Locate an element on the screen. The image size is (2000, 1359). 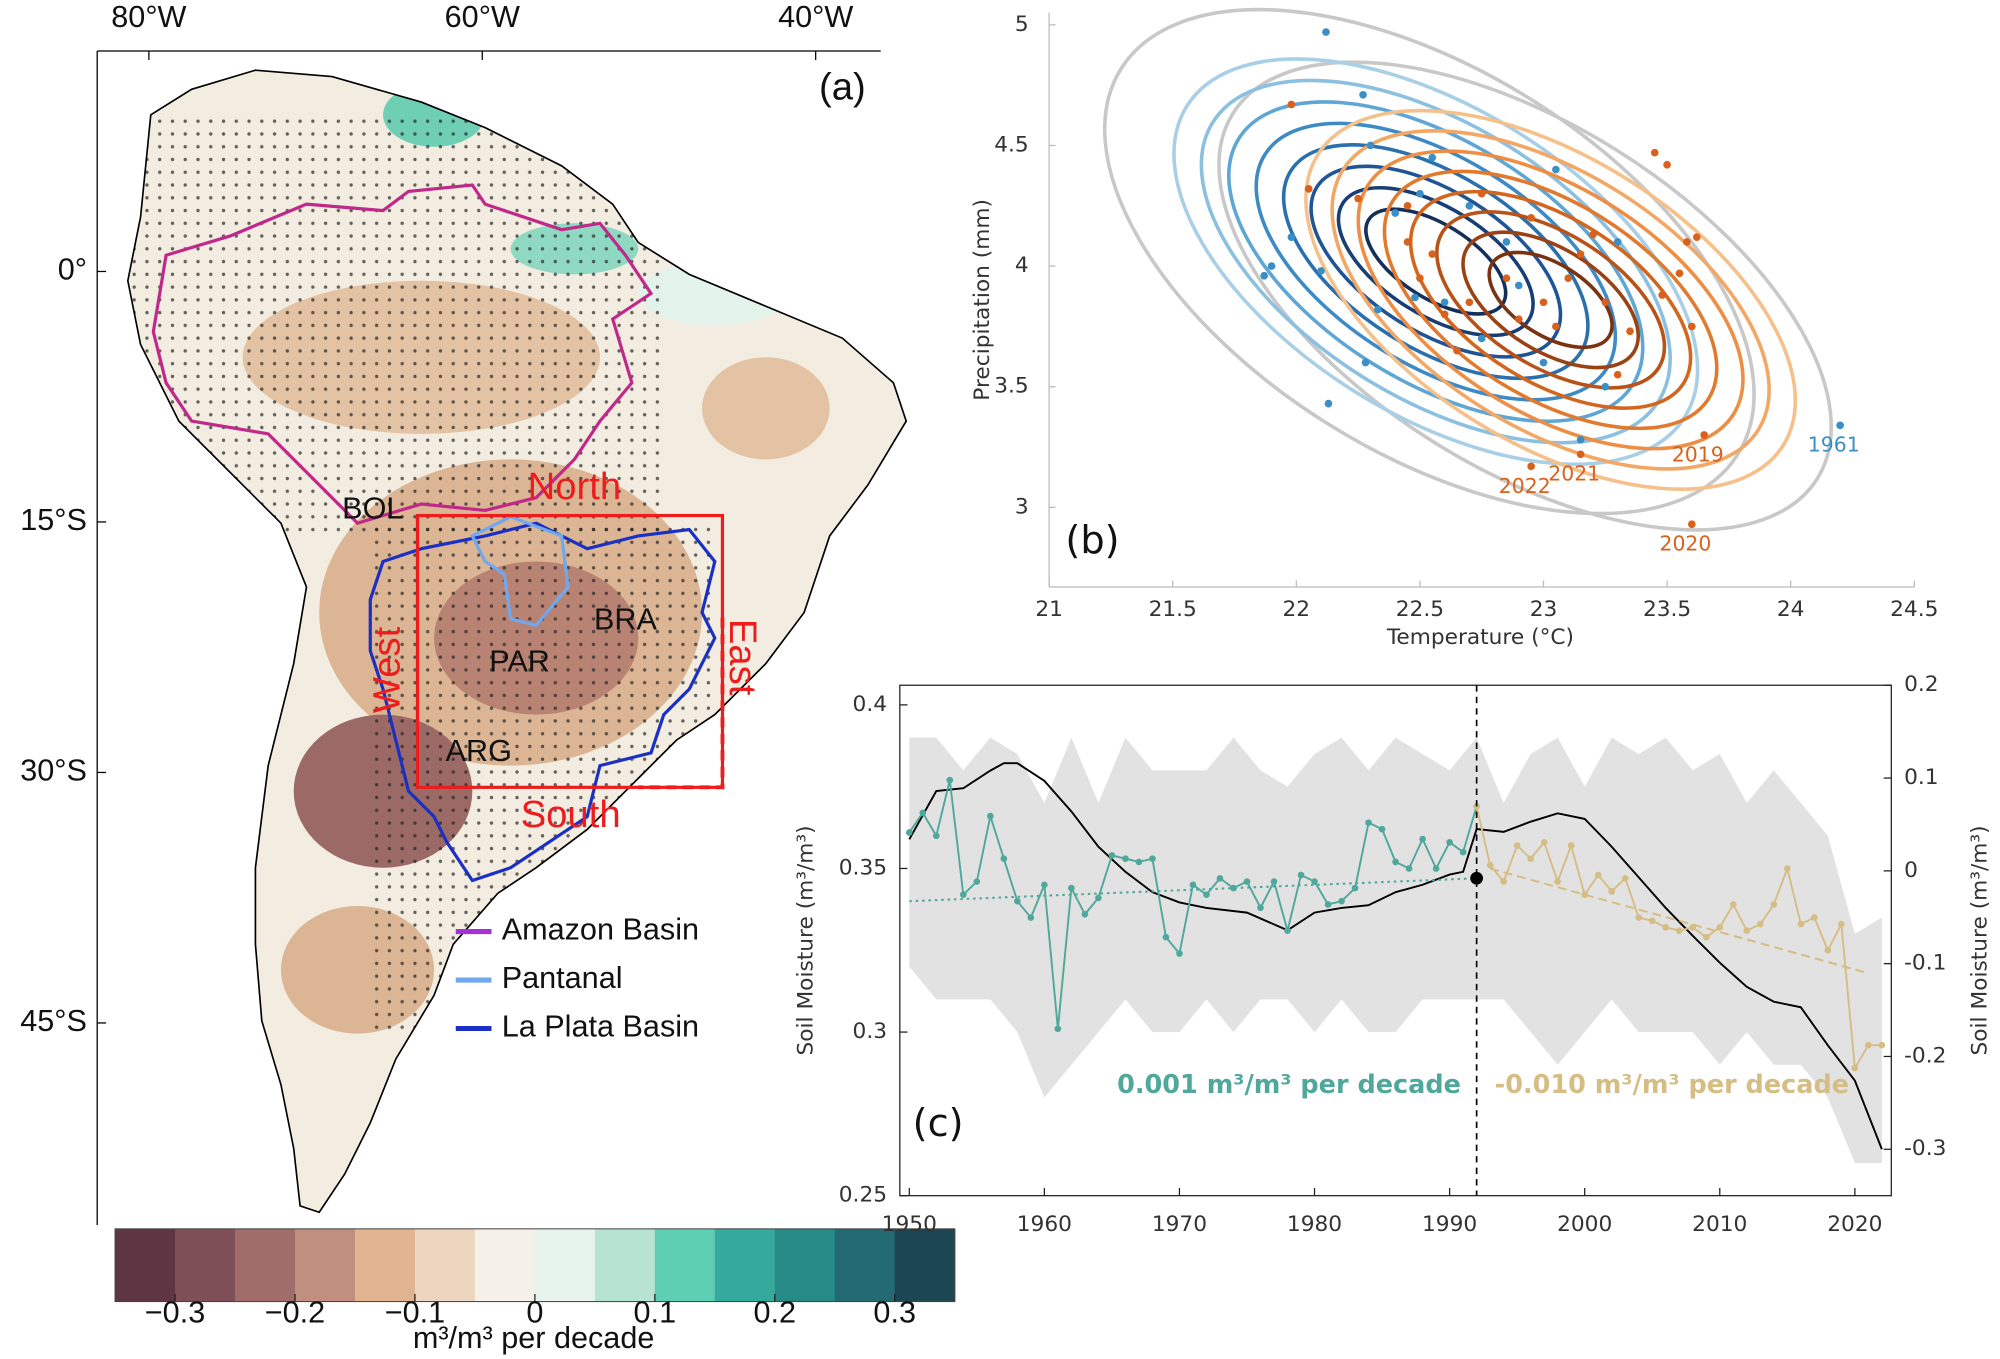
colorbar-tick-label: 0.2 is located at coordinates (774, 1312).